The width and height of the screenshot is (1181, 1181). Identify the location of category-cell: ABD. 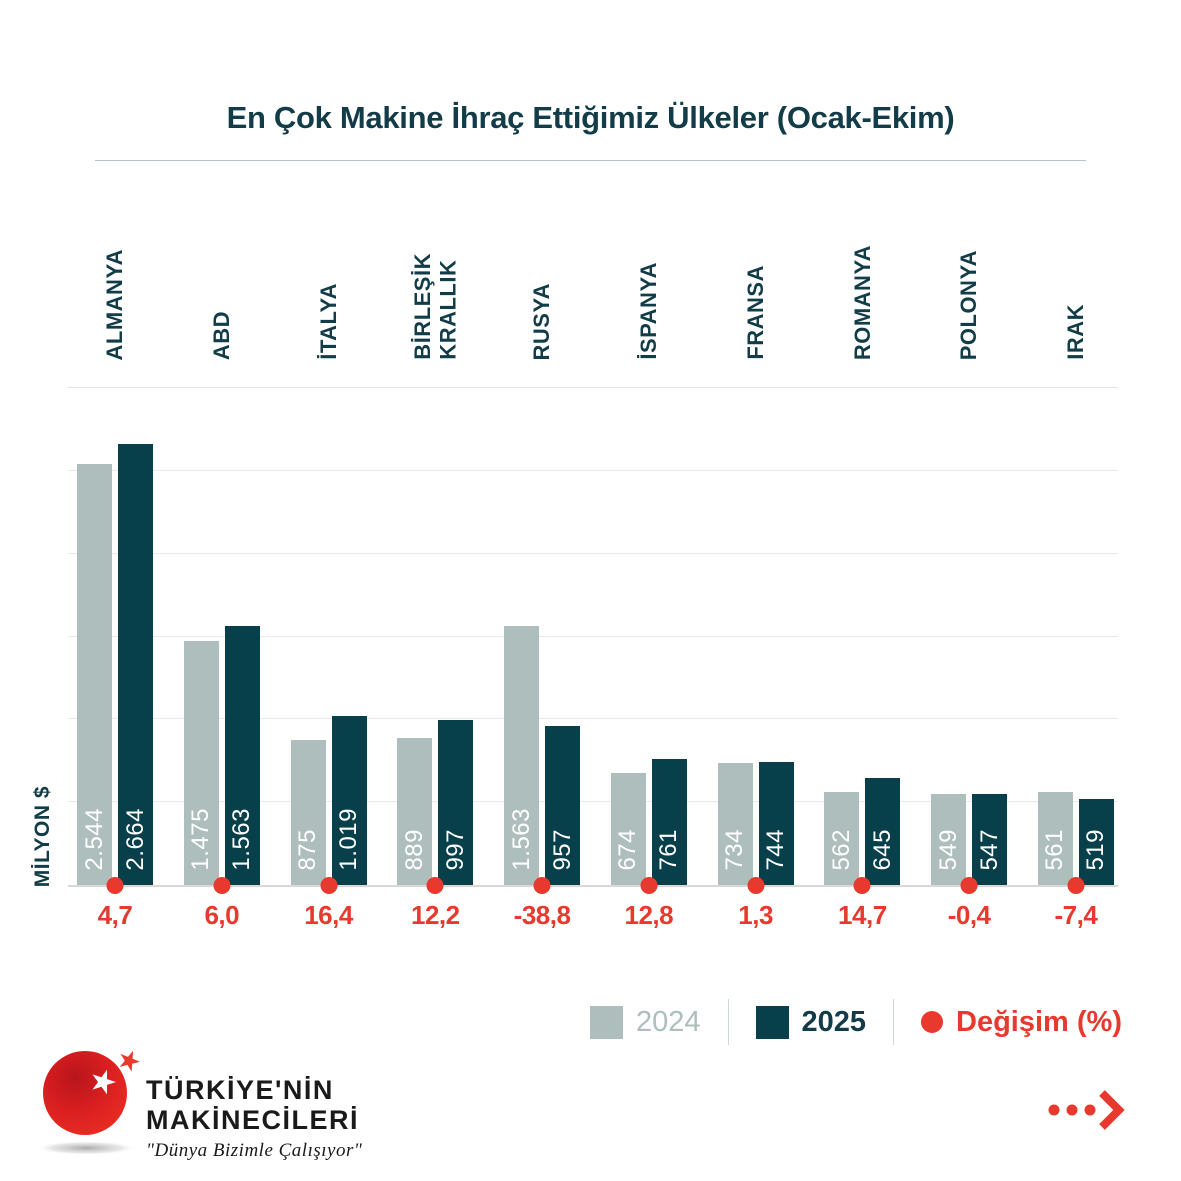
(222, 295).